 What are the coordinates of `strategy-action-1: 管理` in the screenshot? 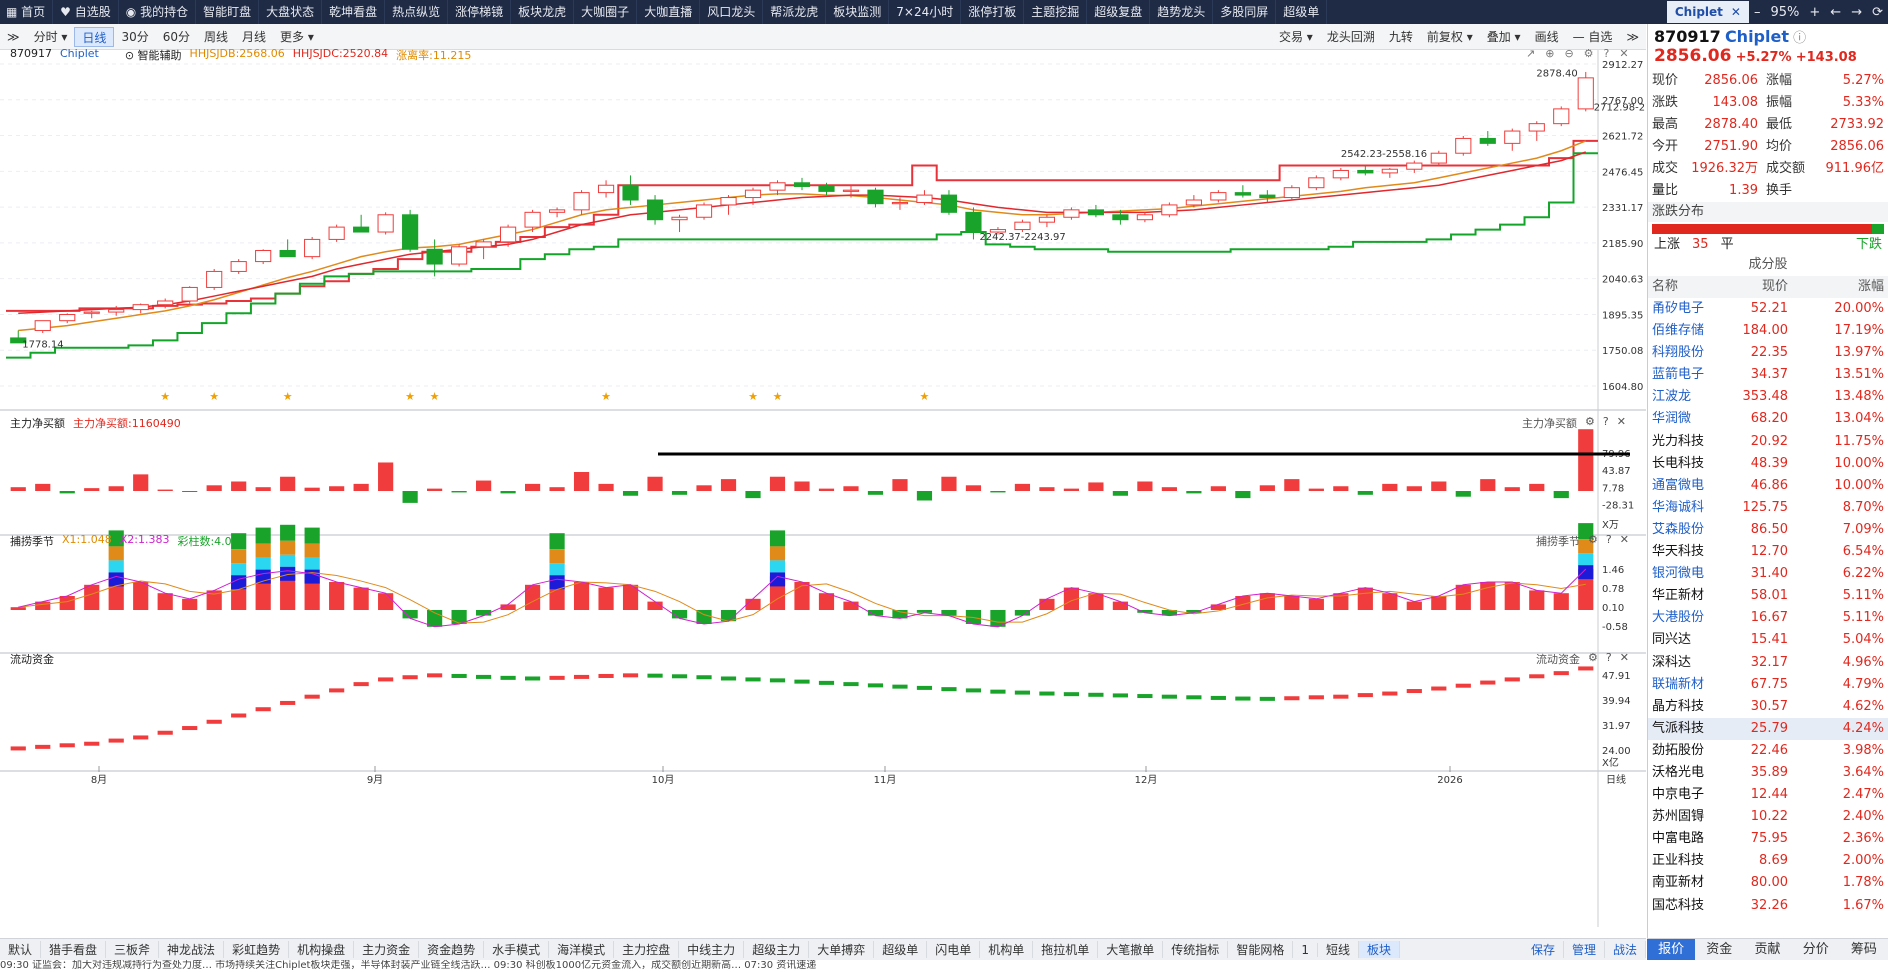 It's located at (1584, 949).